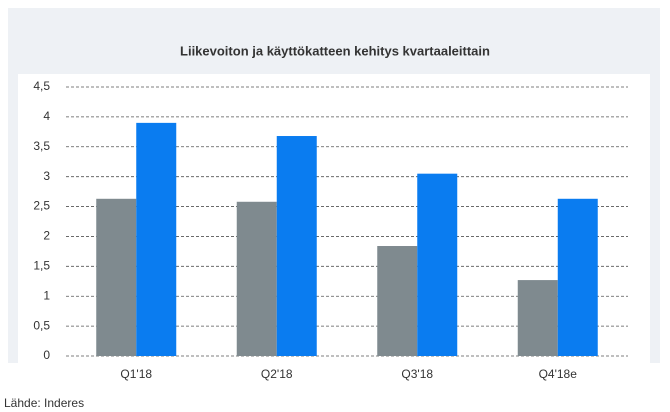 The width and height of the screenshot is (670, 412). Describe the element at coordinates (46, 236) in the screenshot. I see `y-tick-label: 2` at that location.